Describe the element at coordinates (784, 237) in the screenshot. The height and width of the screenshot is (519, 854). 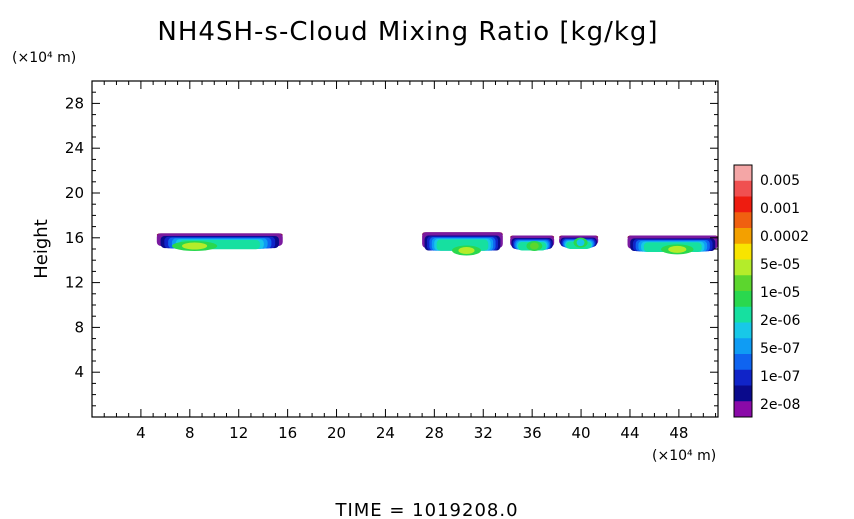
I see `colorbar-label: 0.0002` at that location.